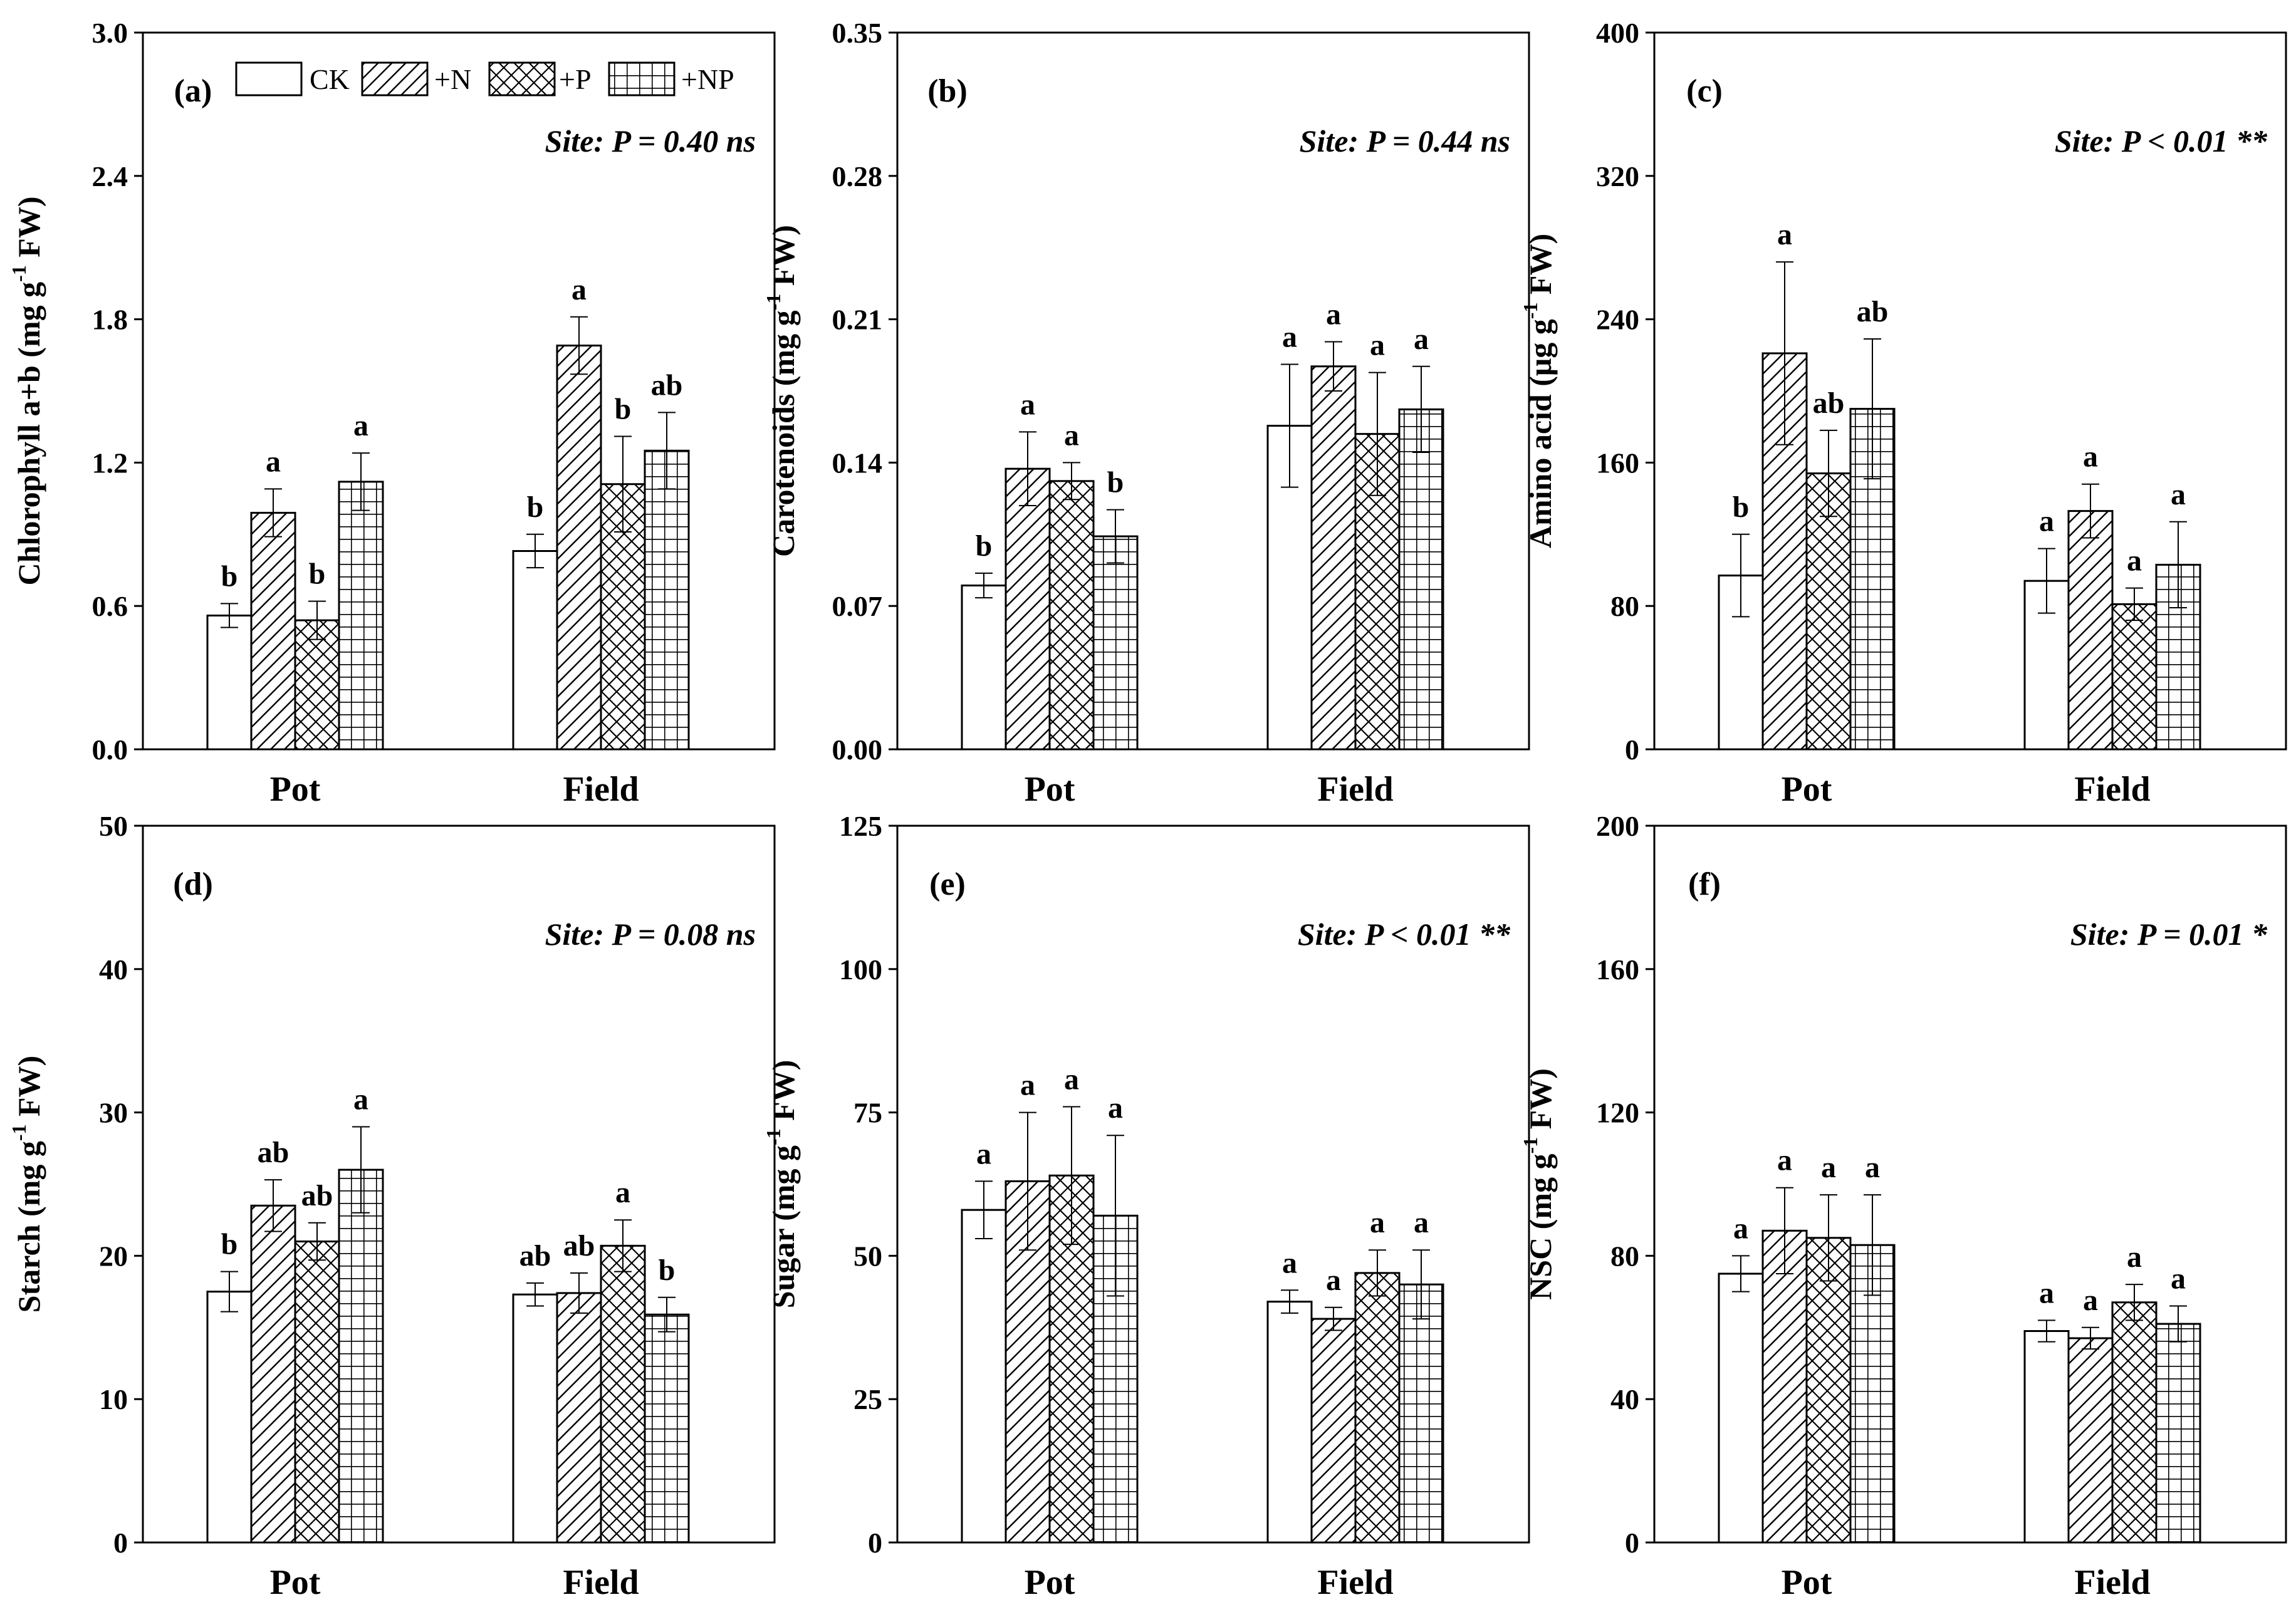 The width and height of the screenshot is (2296, 1602). I want to click on legend-label: +P, so click(575, 79).